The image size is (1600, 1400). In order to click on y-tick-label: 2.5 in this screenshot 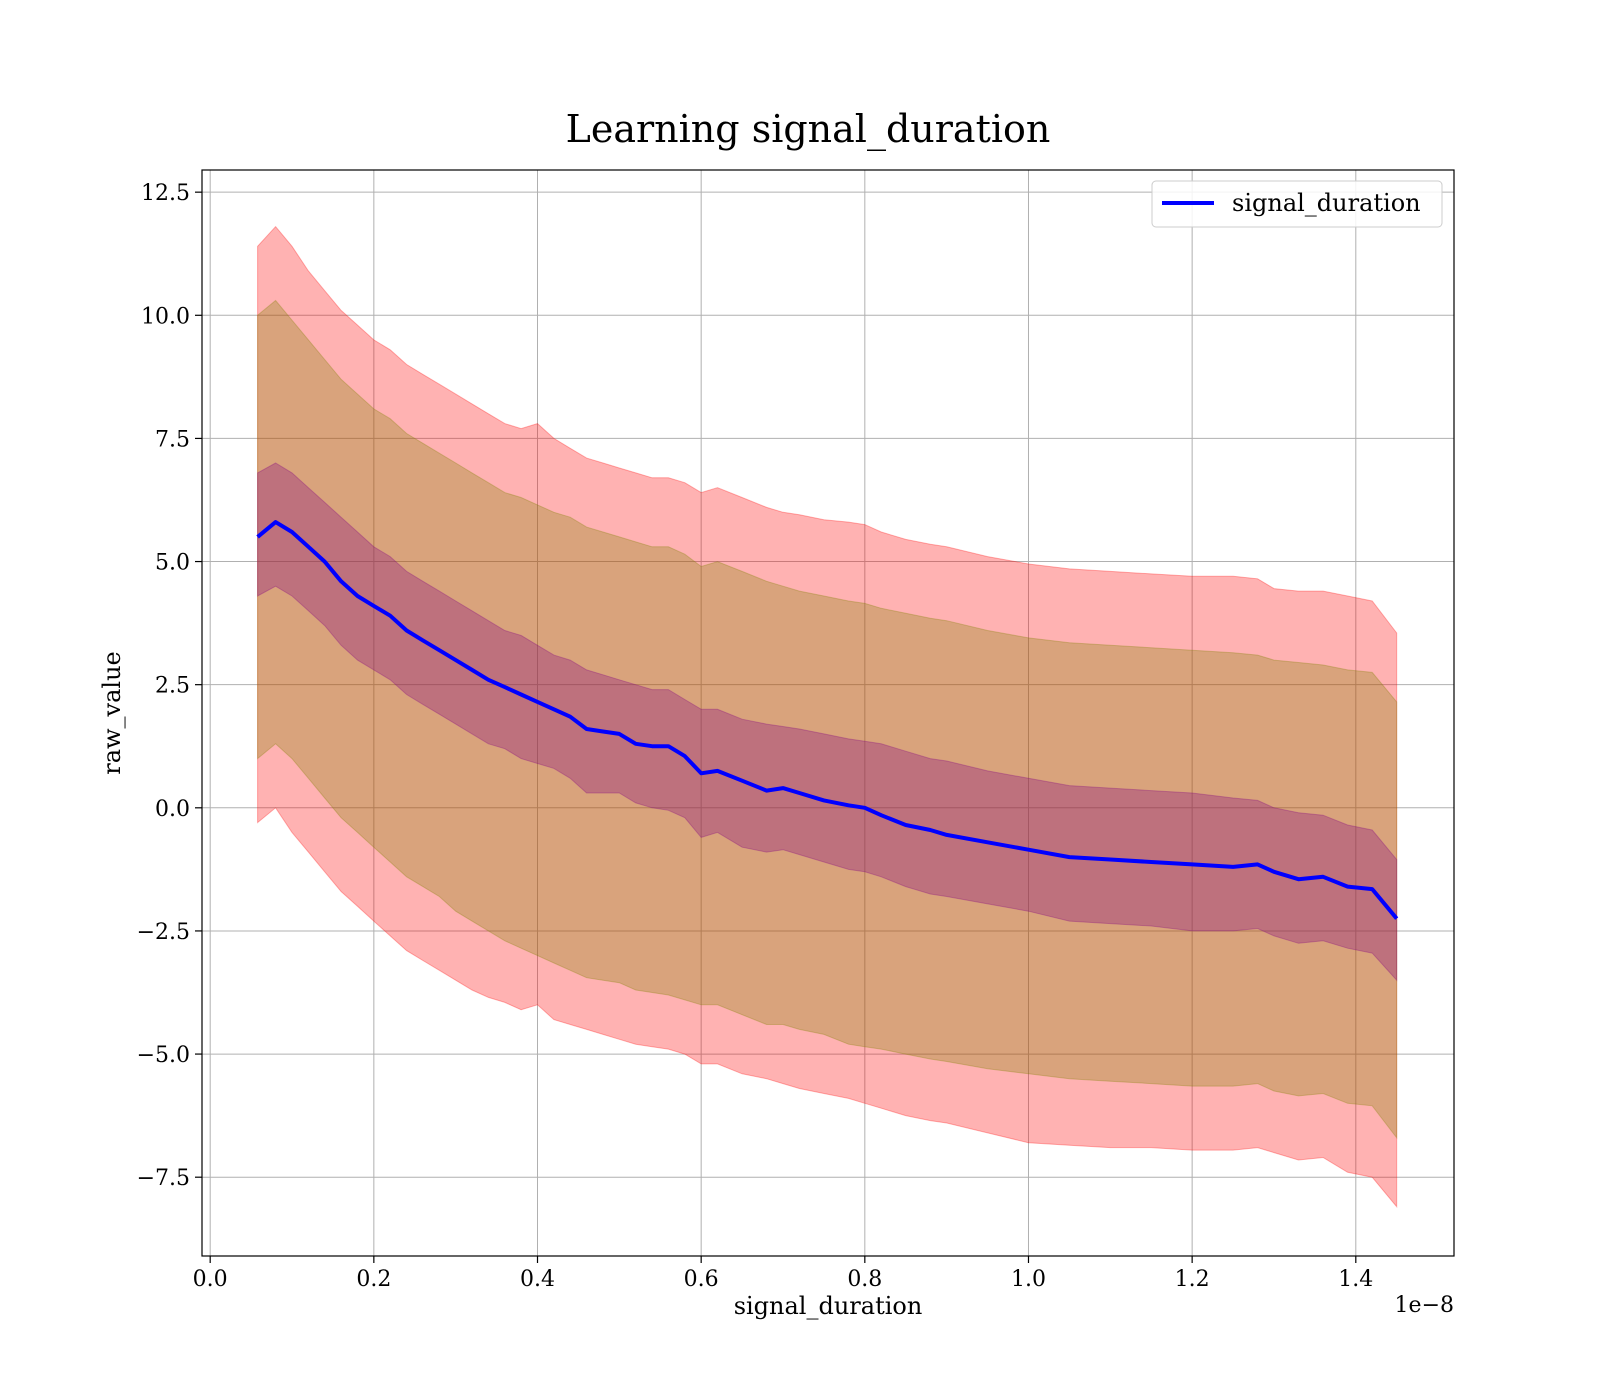, I will do `click(172, 686)`.